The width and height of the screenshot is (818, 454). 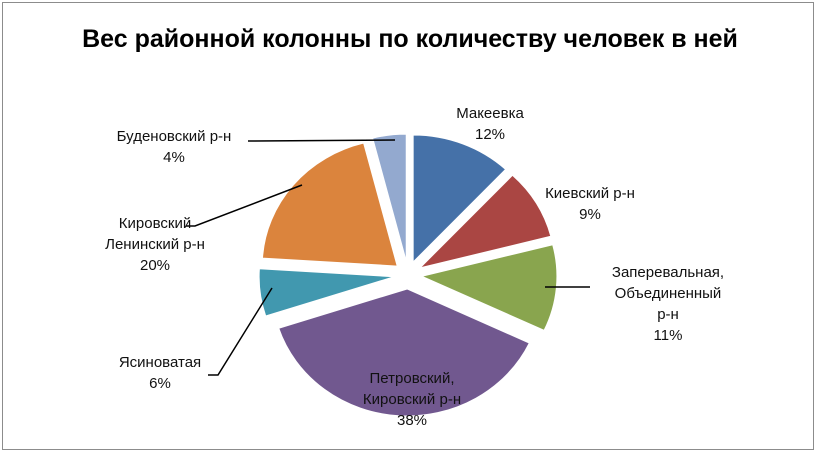 What do you see at coordinates (668, 304) in the screenshot?
I see `slice-label-2: Заперевальная, Объединенный р-н 11%` at bounding box center [668, 304].